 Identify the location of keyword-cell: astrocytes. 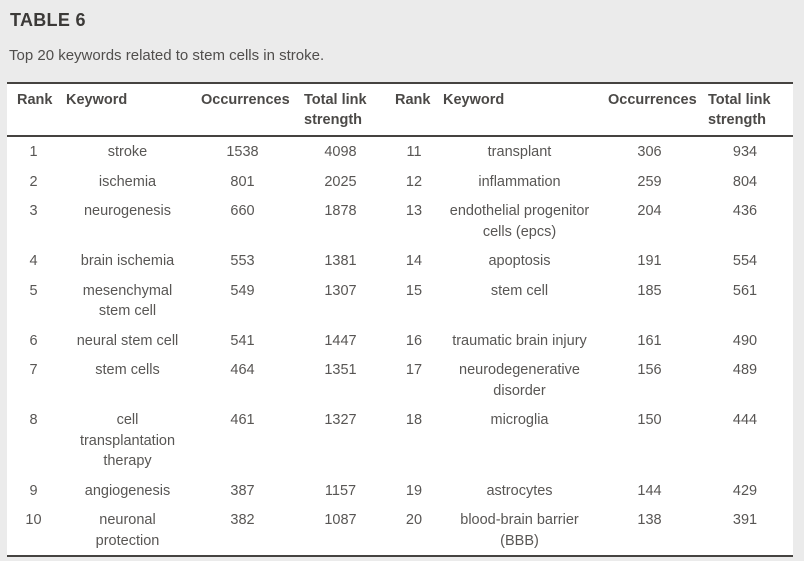
(519, 490).